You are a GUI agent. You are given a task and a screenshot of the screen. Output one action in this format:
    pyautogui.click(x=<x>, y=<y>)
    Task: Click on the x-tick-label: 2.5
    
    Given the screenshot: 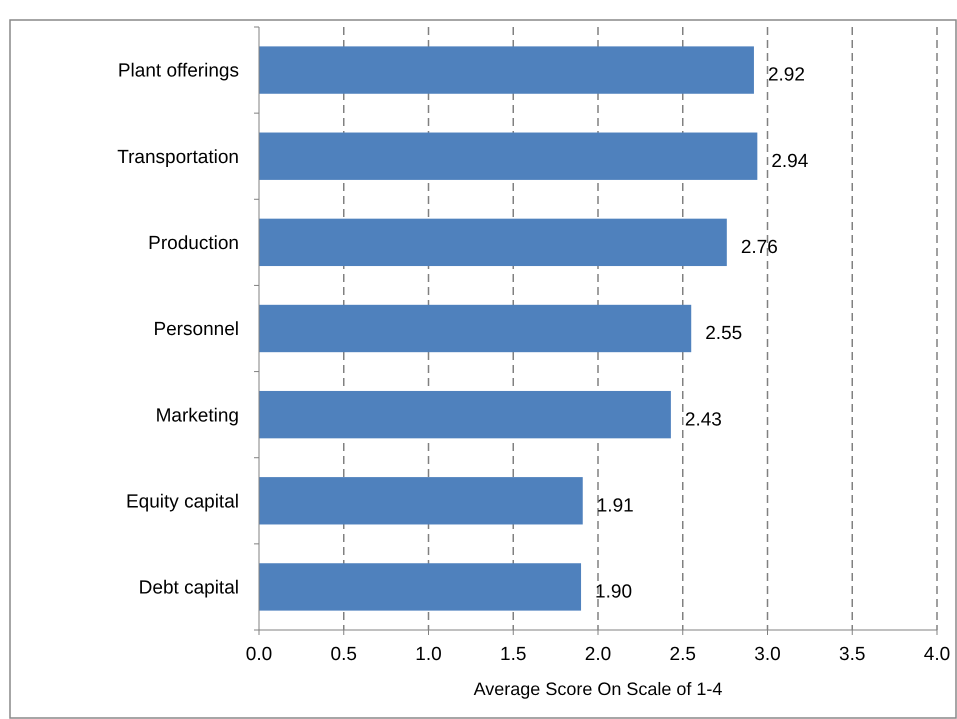 What is the action you would take?
    pyautogui.click(x=683, y=654)
    